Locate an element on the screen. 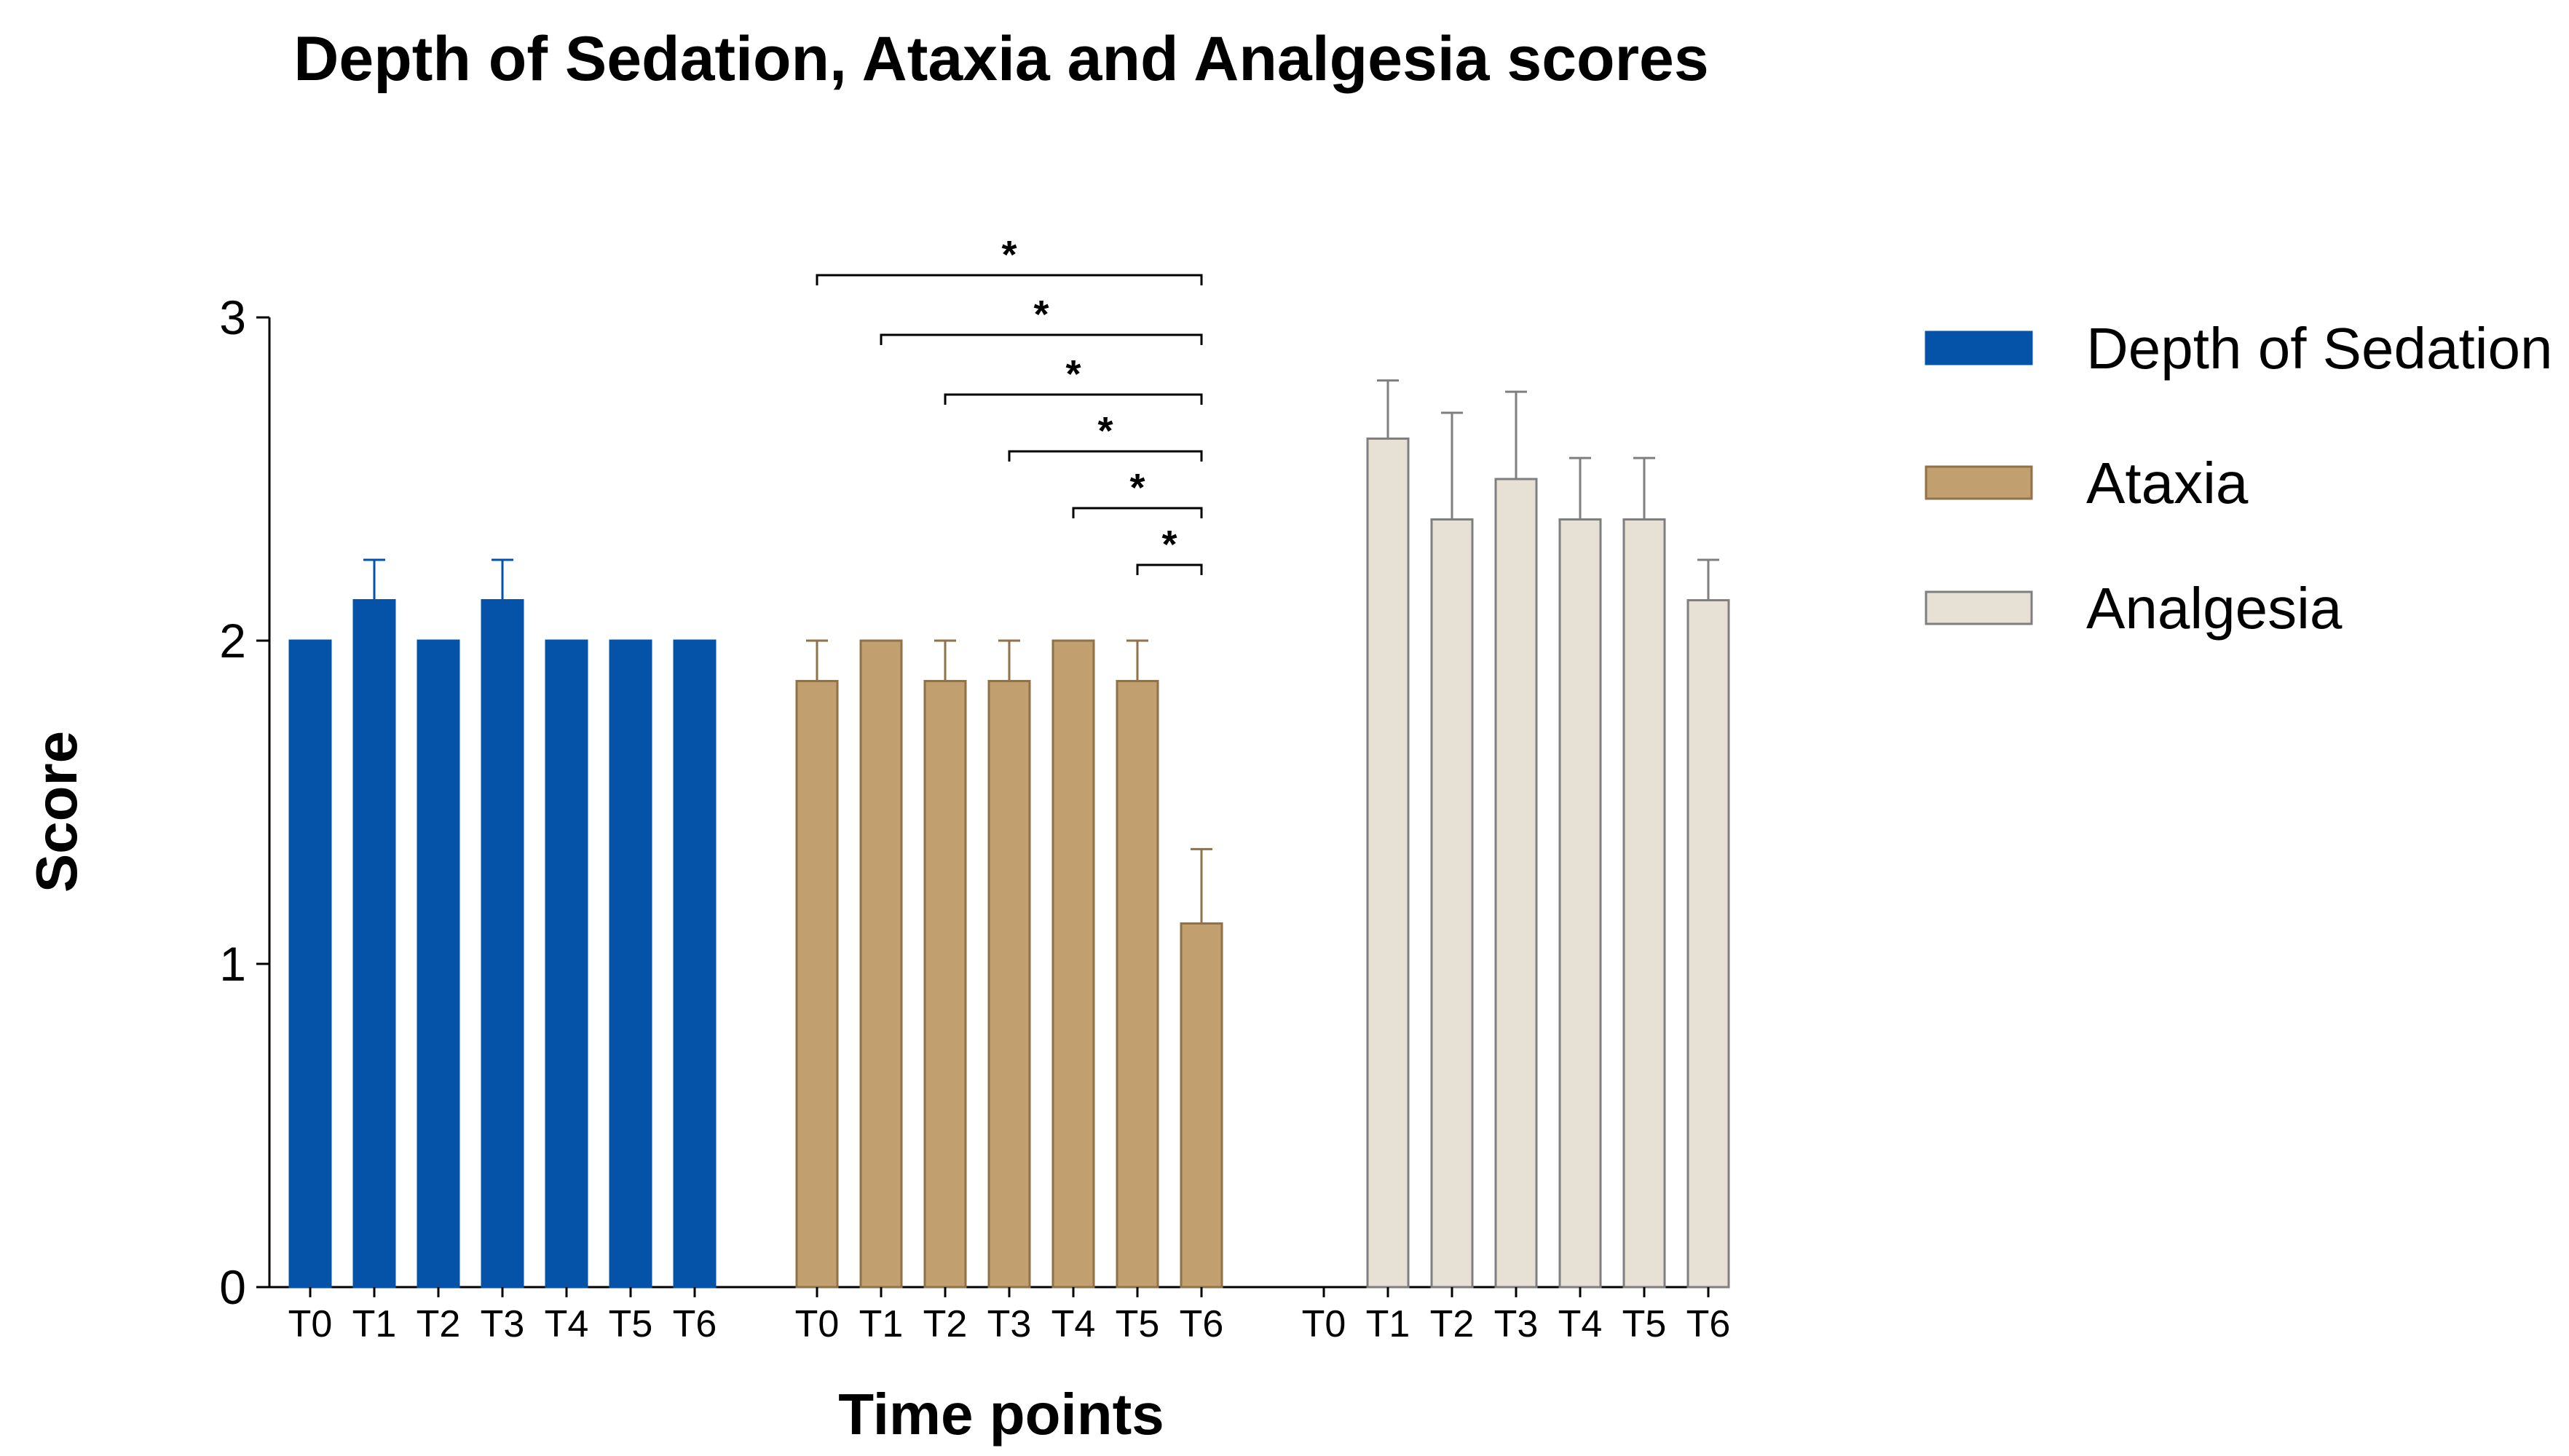  legend-label: Ataxia is located at coordinates (2167, 483).